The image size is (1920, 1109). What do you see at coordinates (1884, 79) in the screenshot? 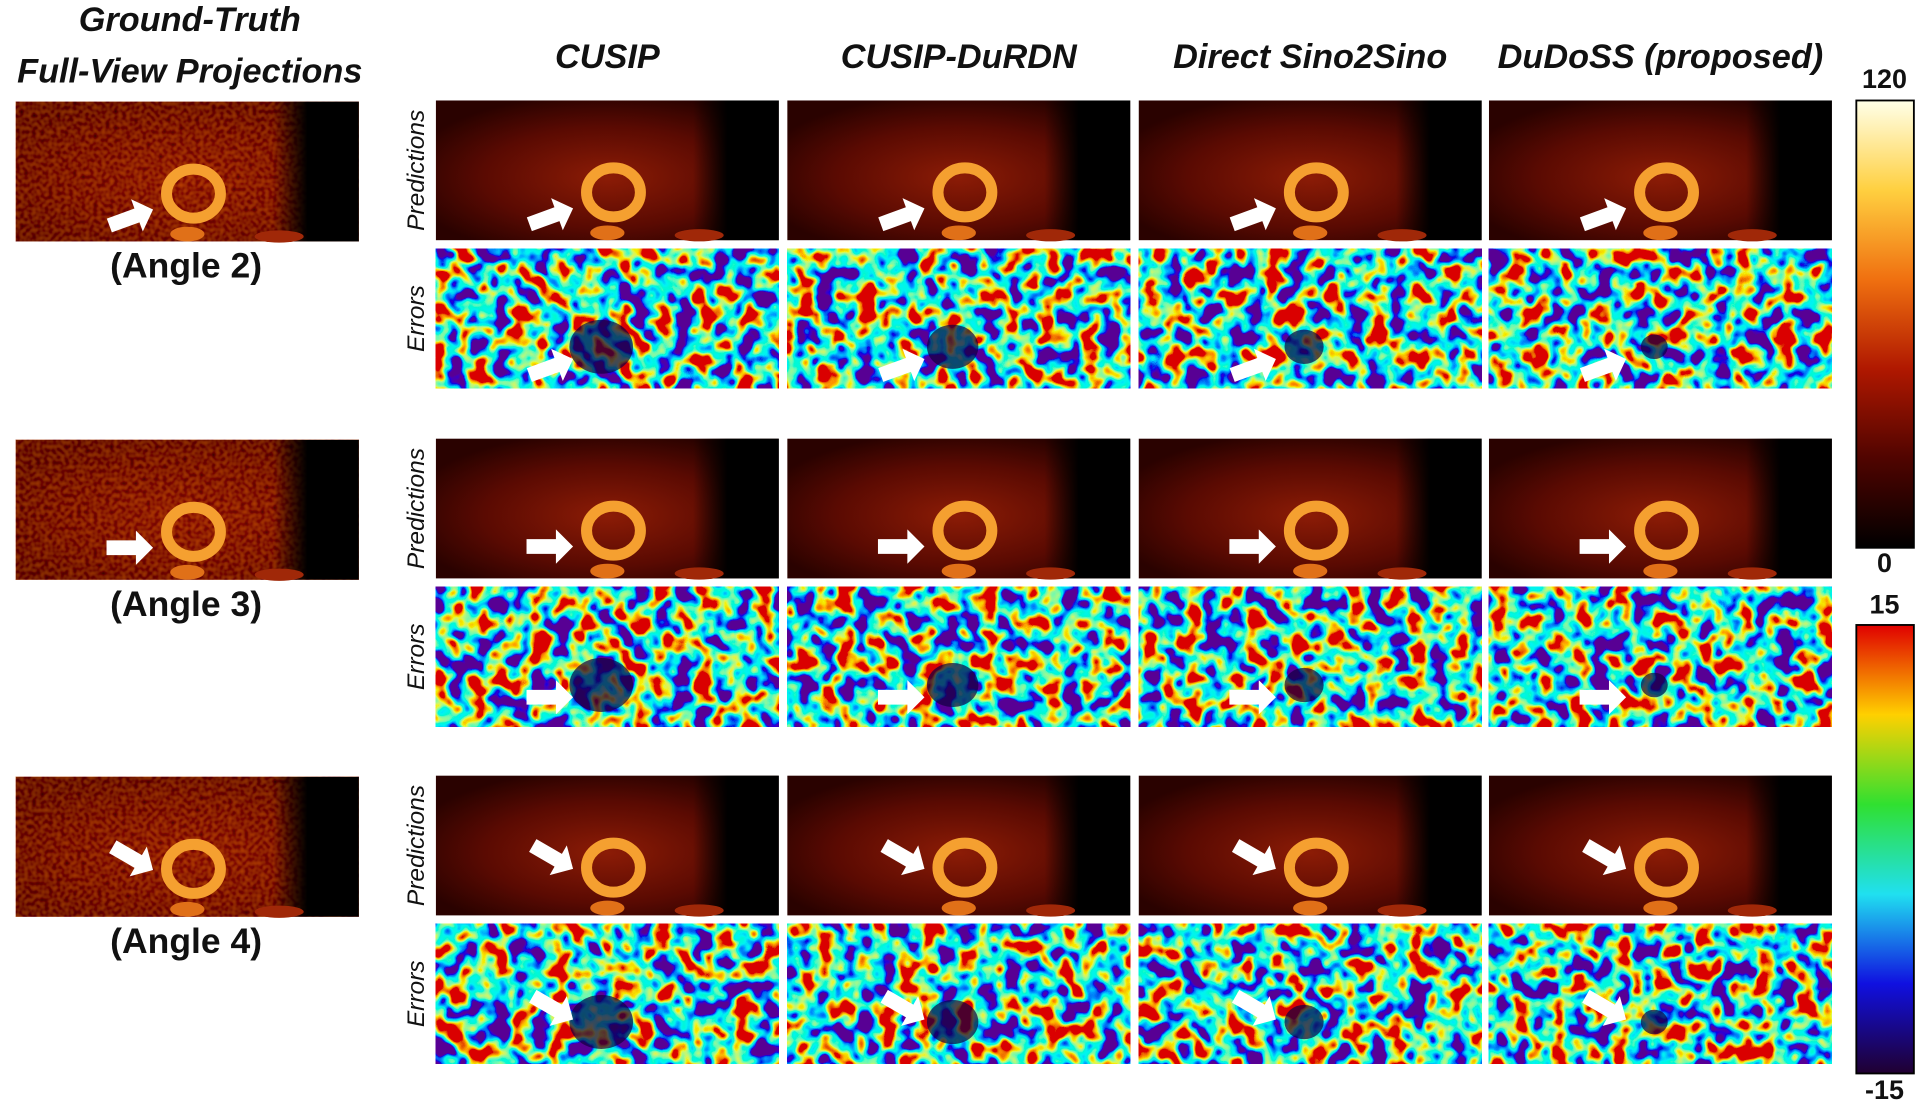
I see `colorbar-label: 120` at bounding box center [1884, 79].